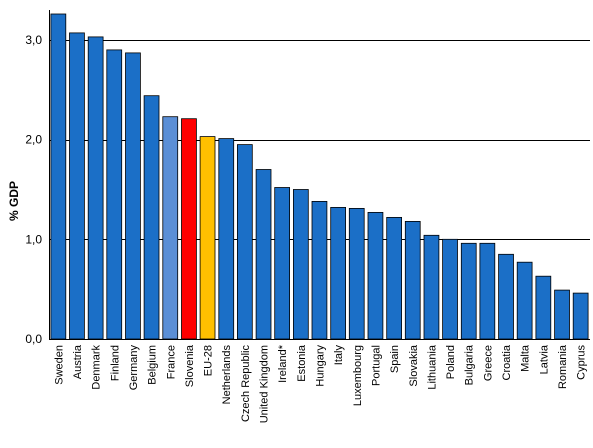 The height and width of the screenshot is (448, 593). What do you see at coordinates (321, 366) in the screenshot?
I see `x-tick-label: Hungary` at bounding box center [321, 366].